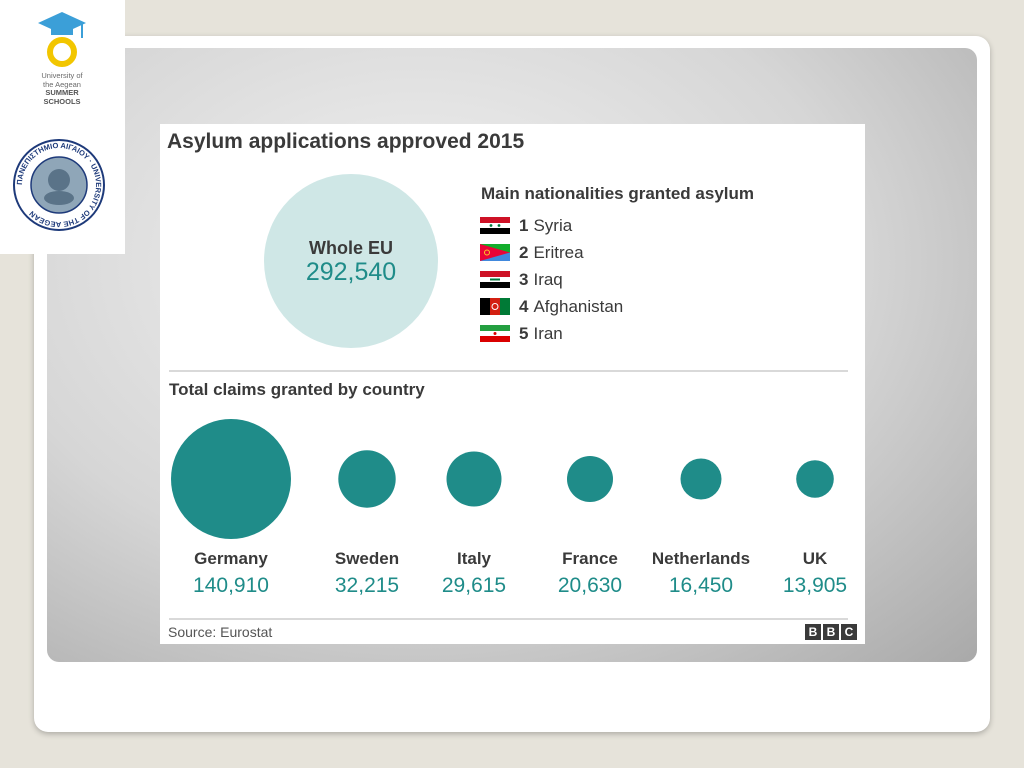 This screenshot has height=768, width=1024. Describe the element at coordinates (590, 585) in the screenshot. I see `country-value-label: 20,630` at that location.